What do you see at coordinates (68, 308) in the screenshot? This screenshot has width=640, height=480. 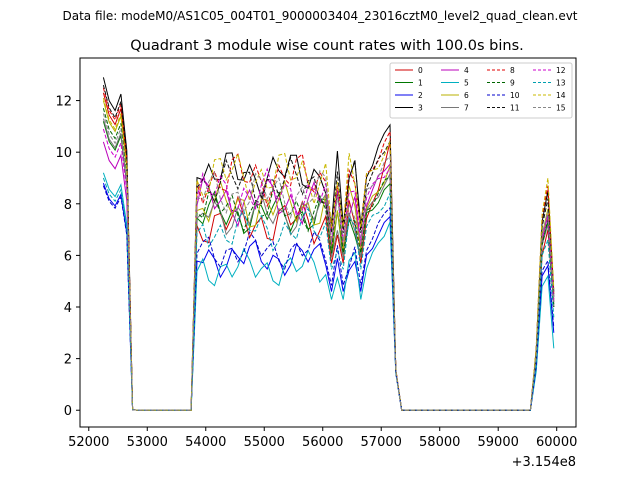 I see `y-tick-label: 4` at bounding box center [68, 308].